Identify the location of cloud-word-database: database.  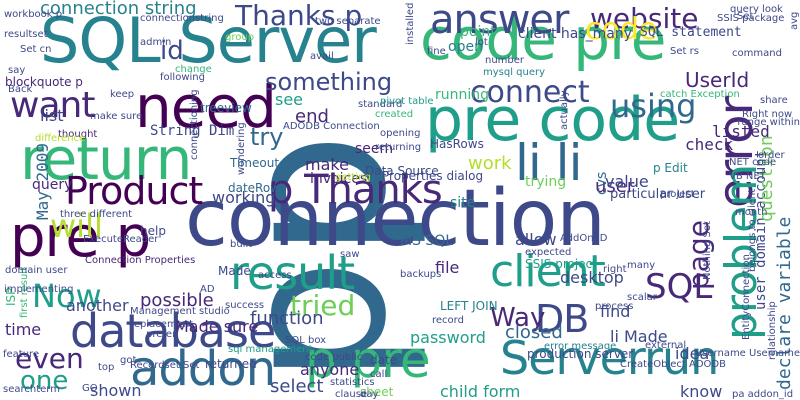
(173, 331).